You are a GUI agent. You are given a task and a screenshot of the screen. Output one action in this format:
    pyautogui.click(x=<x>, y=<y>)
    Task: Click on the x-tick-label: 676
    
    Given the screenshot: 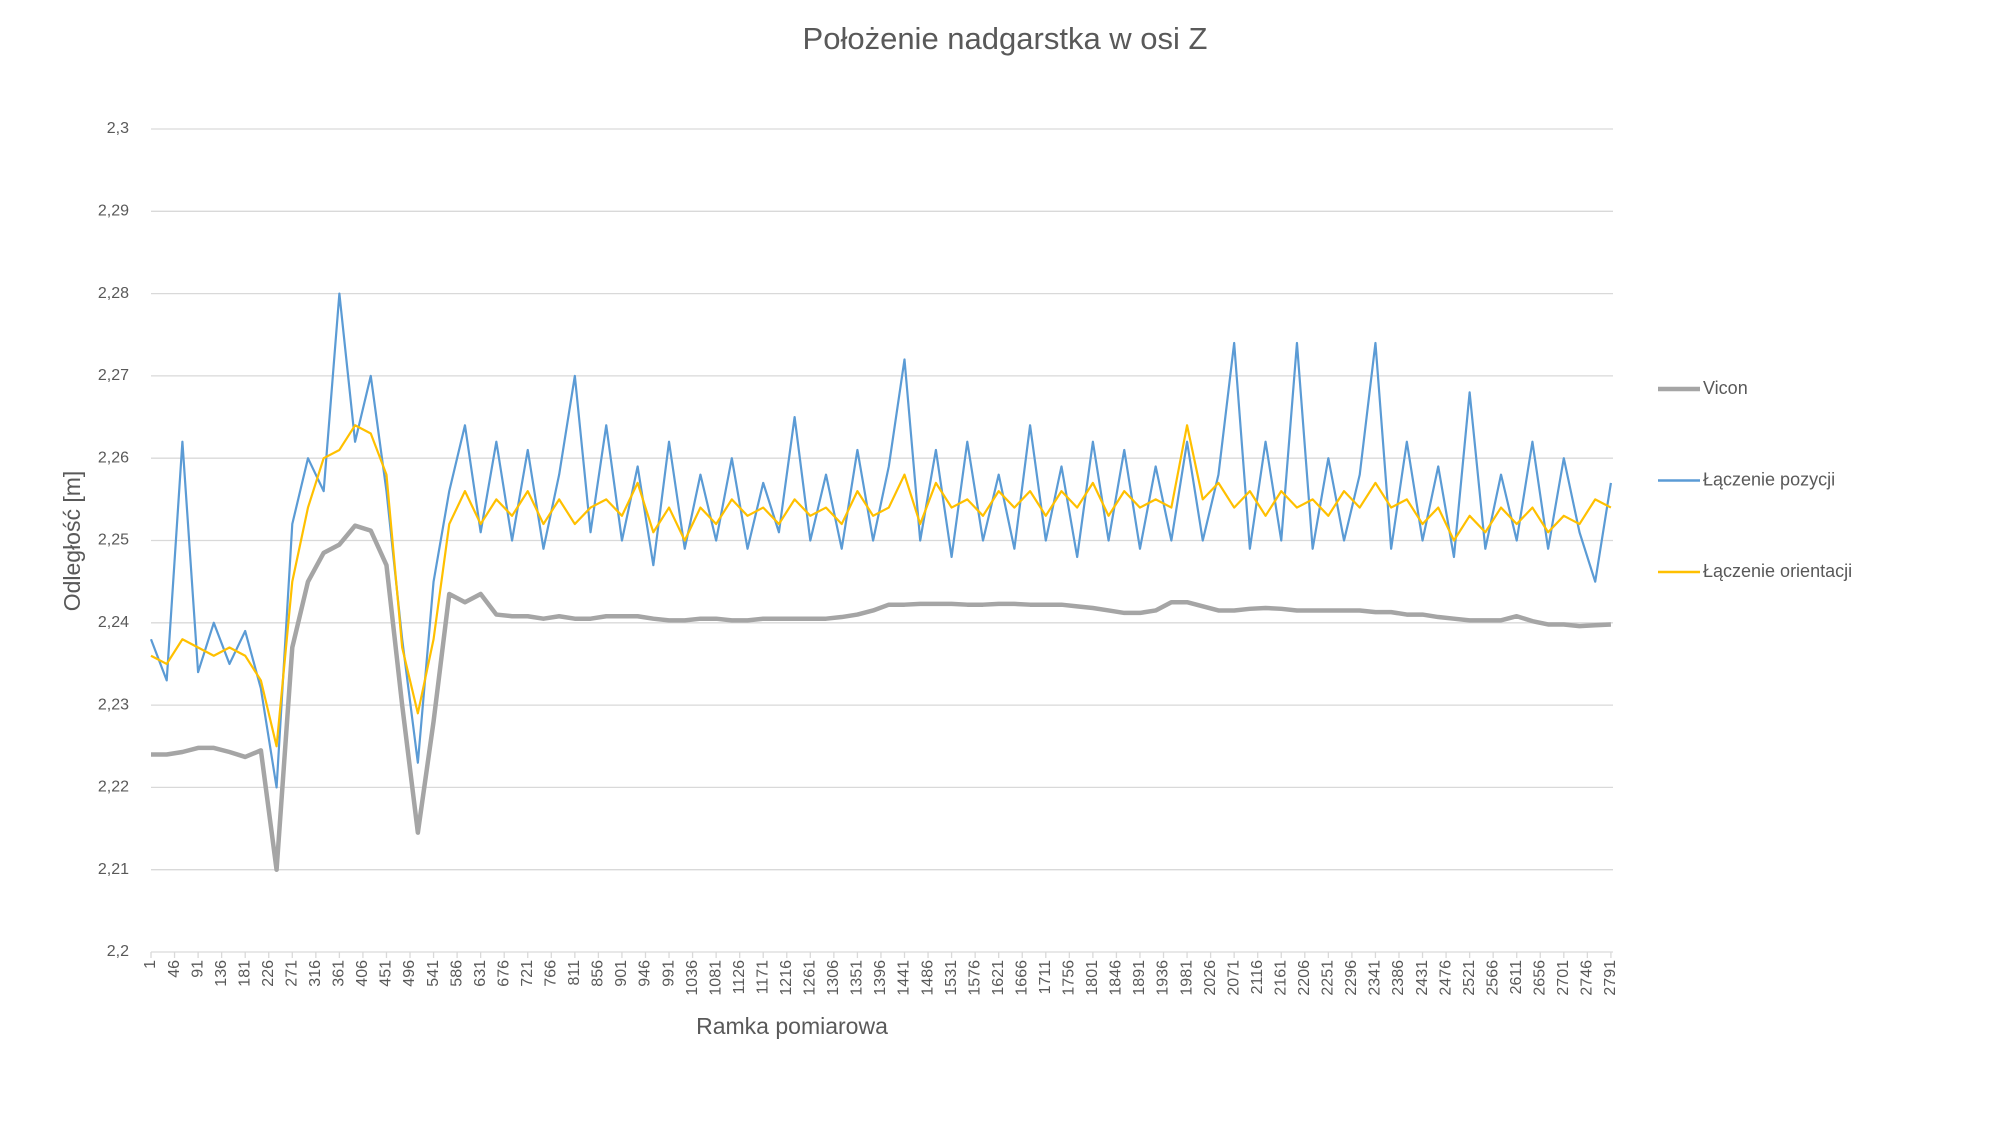 What is the action you would take?
    pyautogui.click(x=503, y=973)
    